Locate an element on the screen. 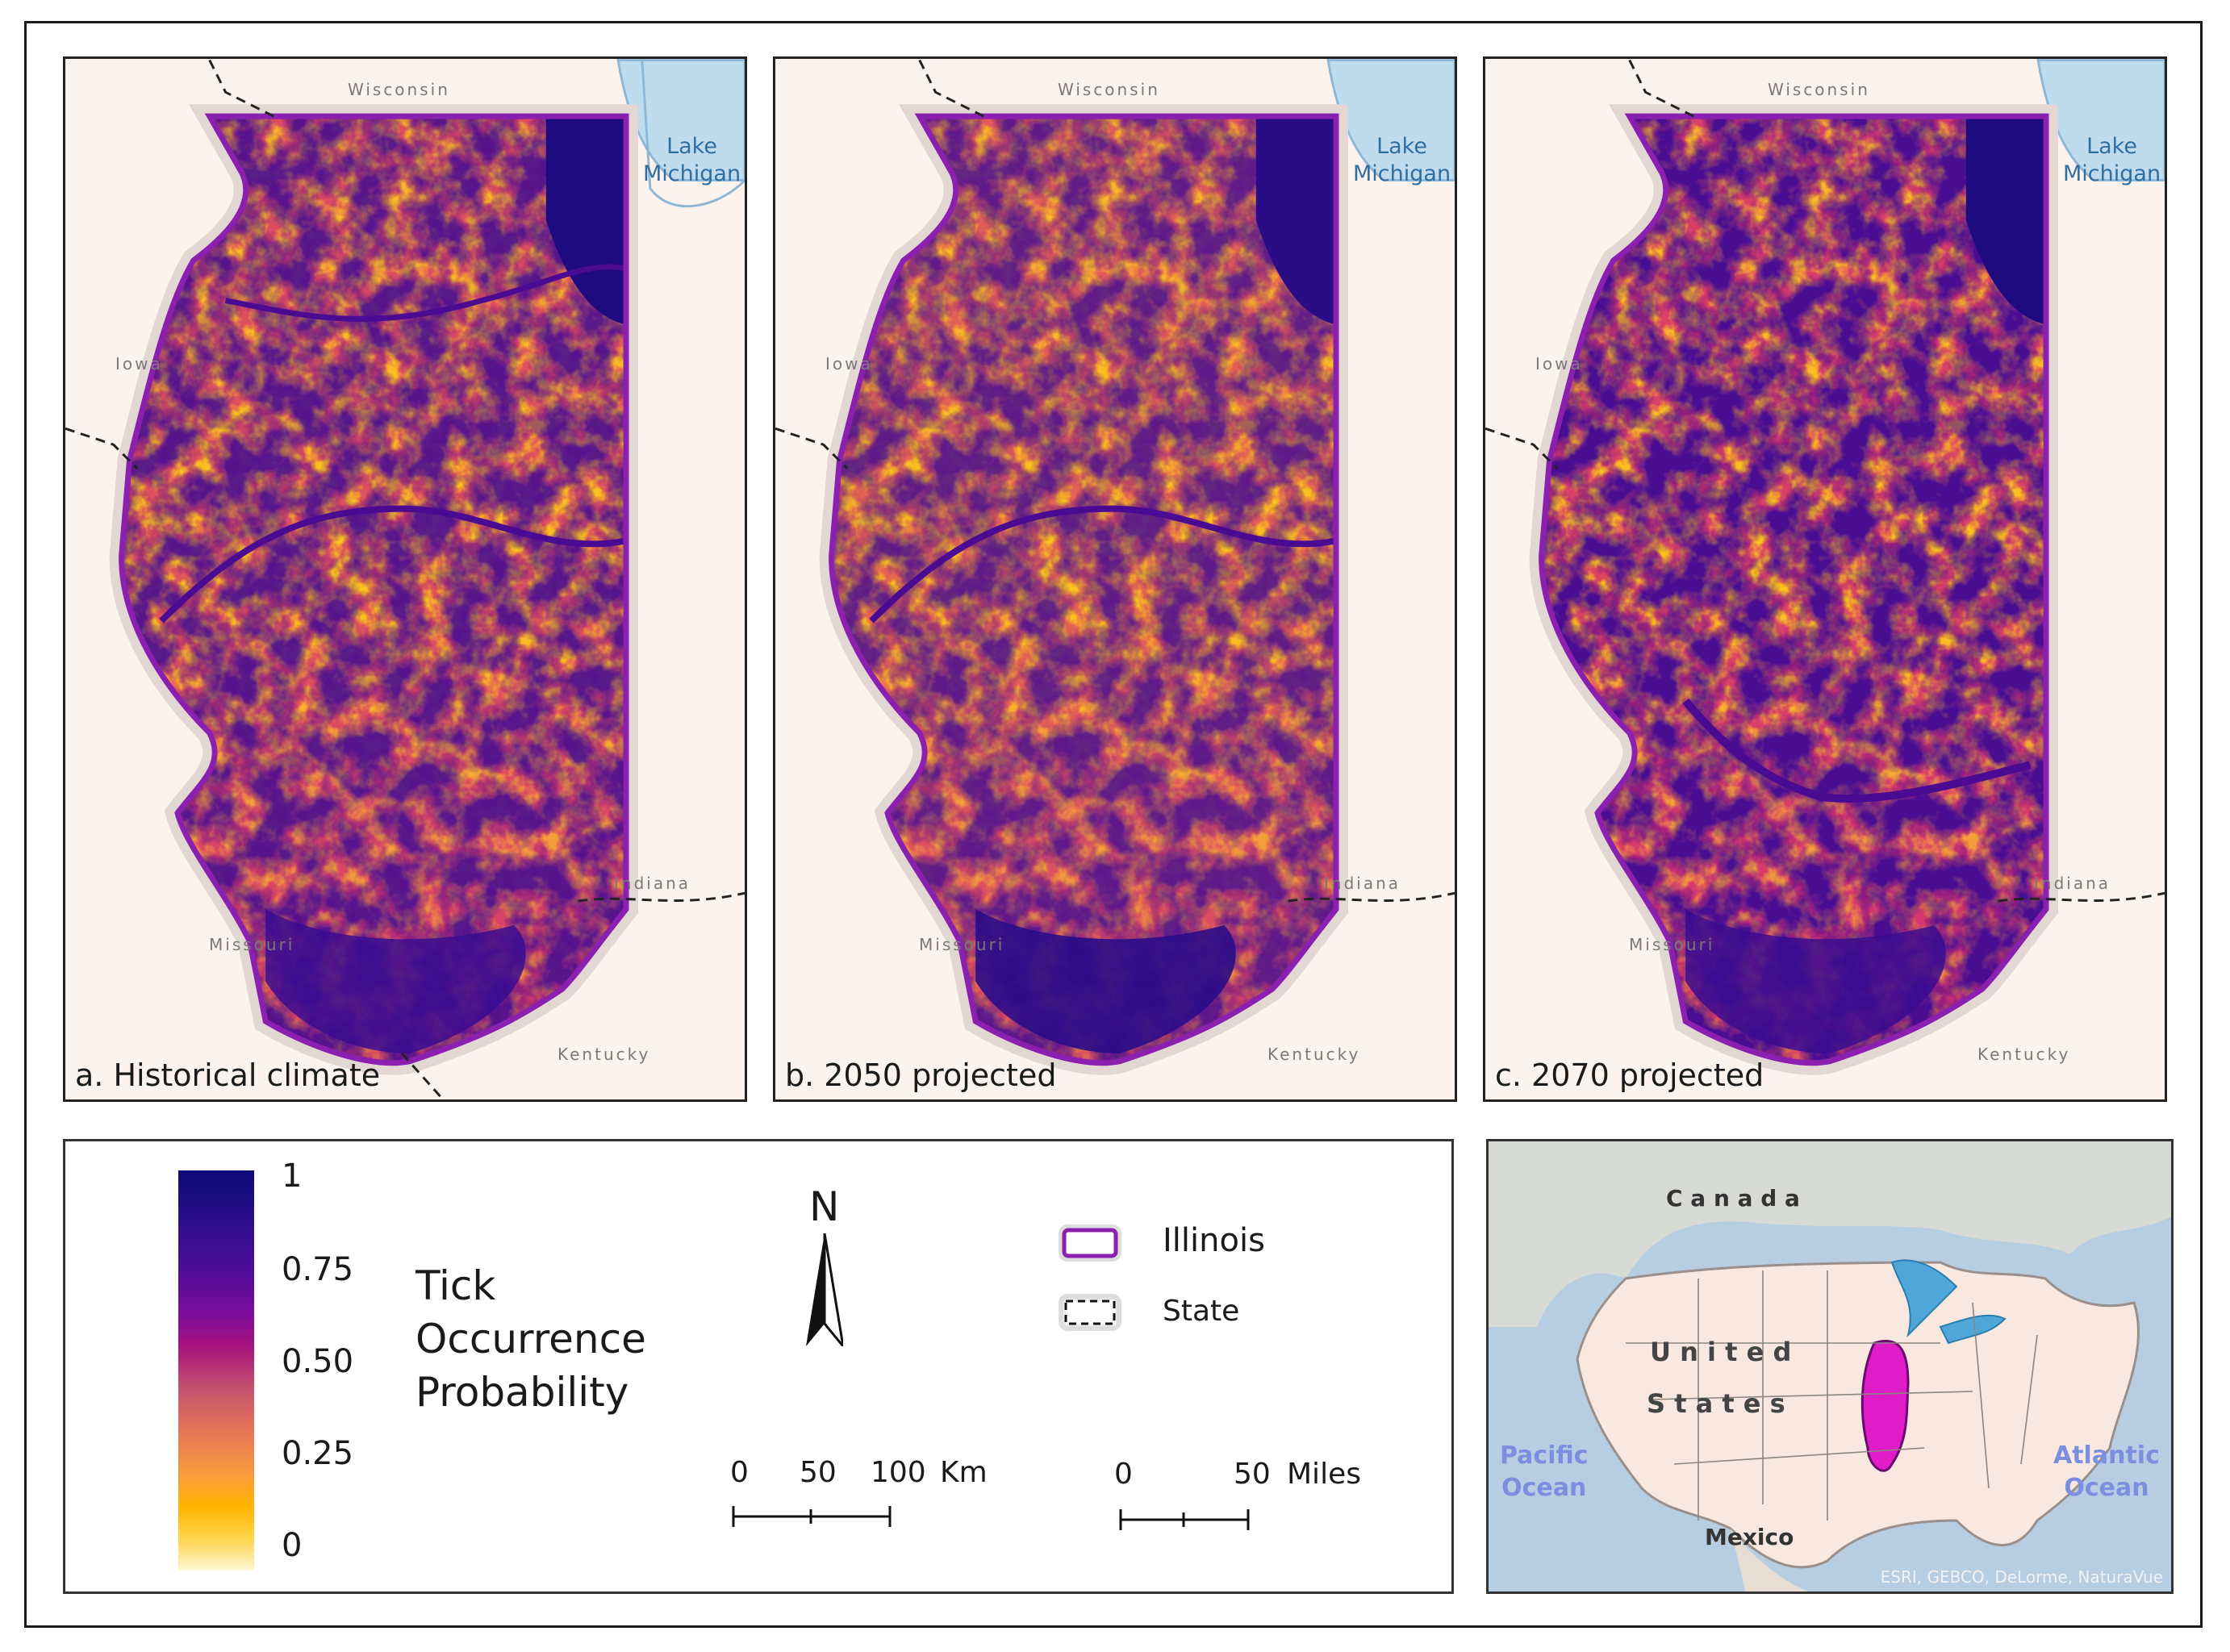 The image size is (2230, 1652). label-canada: C a n a d a is located at coordinates (1733, 1198).